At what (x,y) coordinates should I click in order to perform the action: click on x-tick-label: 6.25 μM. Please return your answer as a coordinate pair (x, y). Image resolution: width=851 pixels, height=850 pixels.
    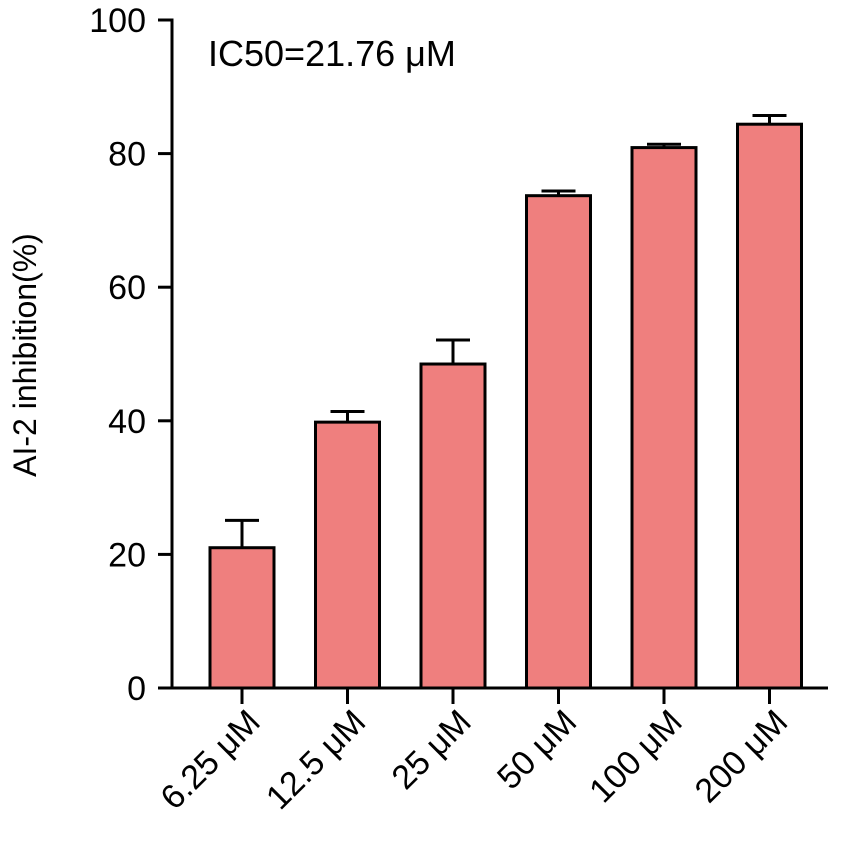
    Looking at the image, I should click on (210, 760).